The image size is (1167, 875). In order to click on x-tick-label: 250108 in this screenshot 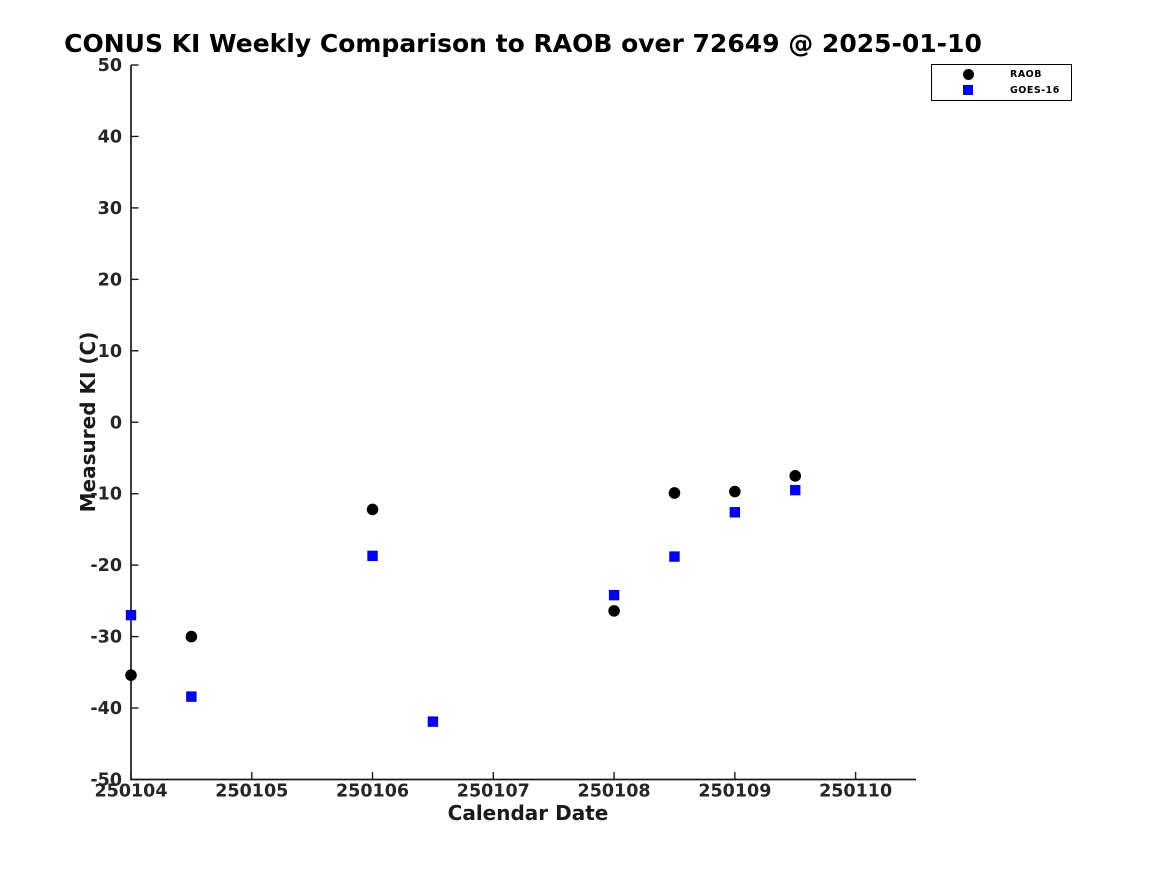, I will do `click(614, 792)`.